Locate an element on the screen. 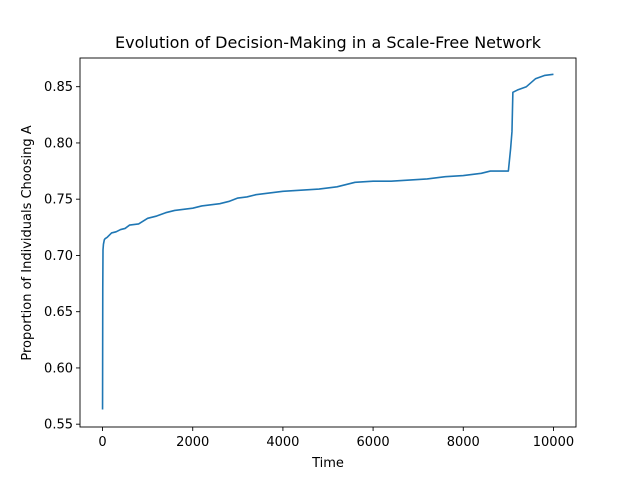  y-axis-label: Proportion of Individuals Choosing A is located at coordinates (27, 242).